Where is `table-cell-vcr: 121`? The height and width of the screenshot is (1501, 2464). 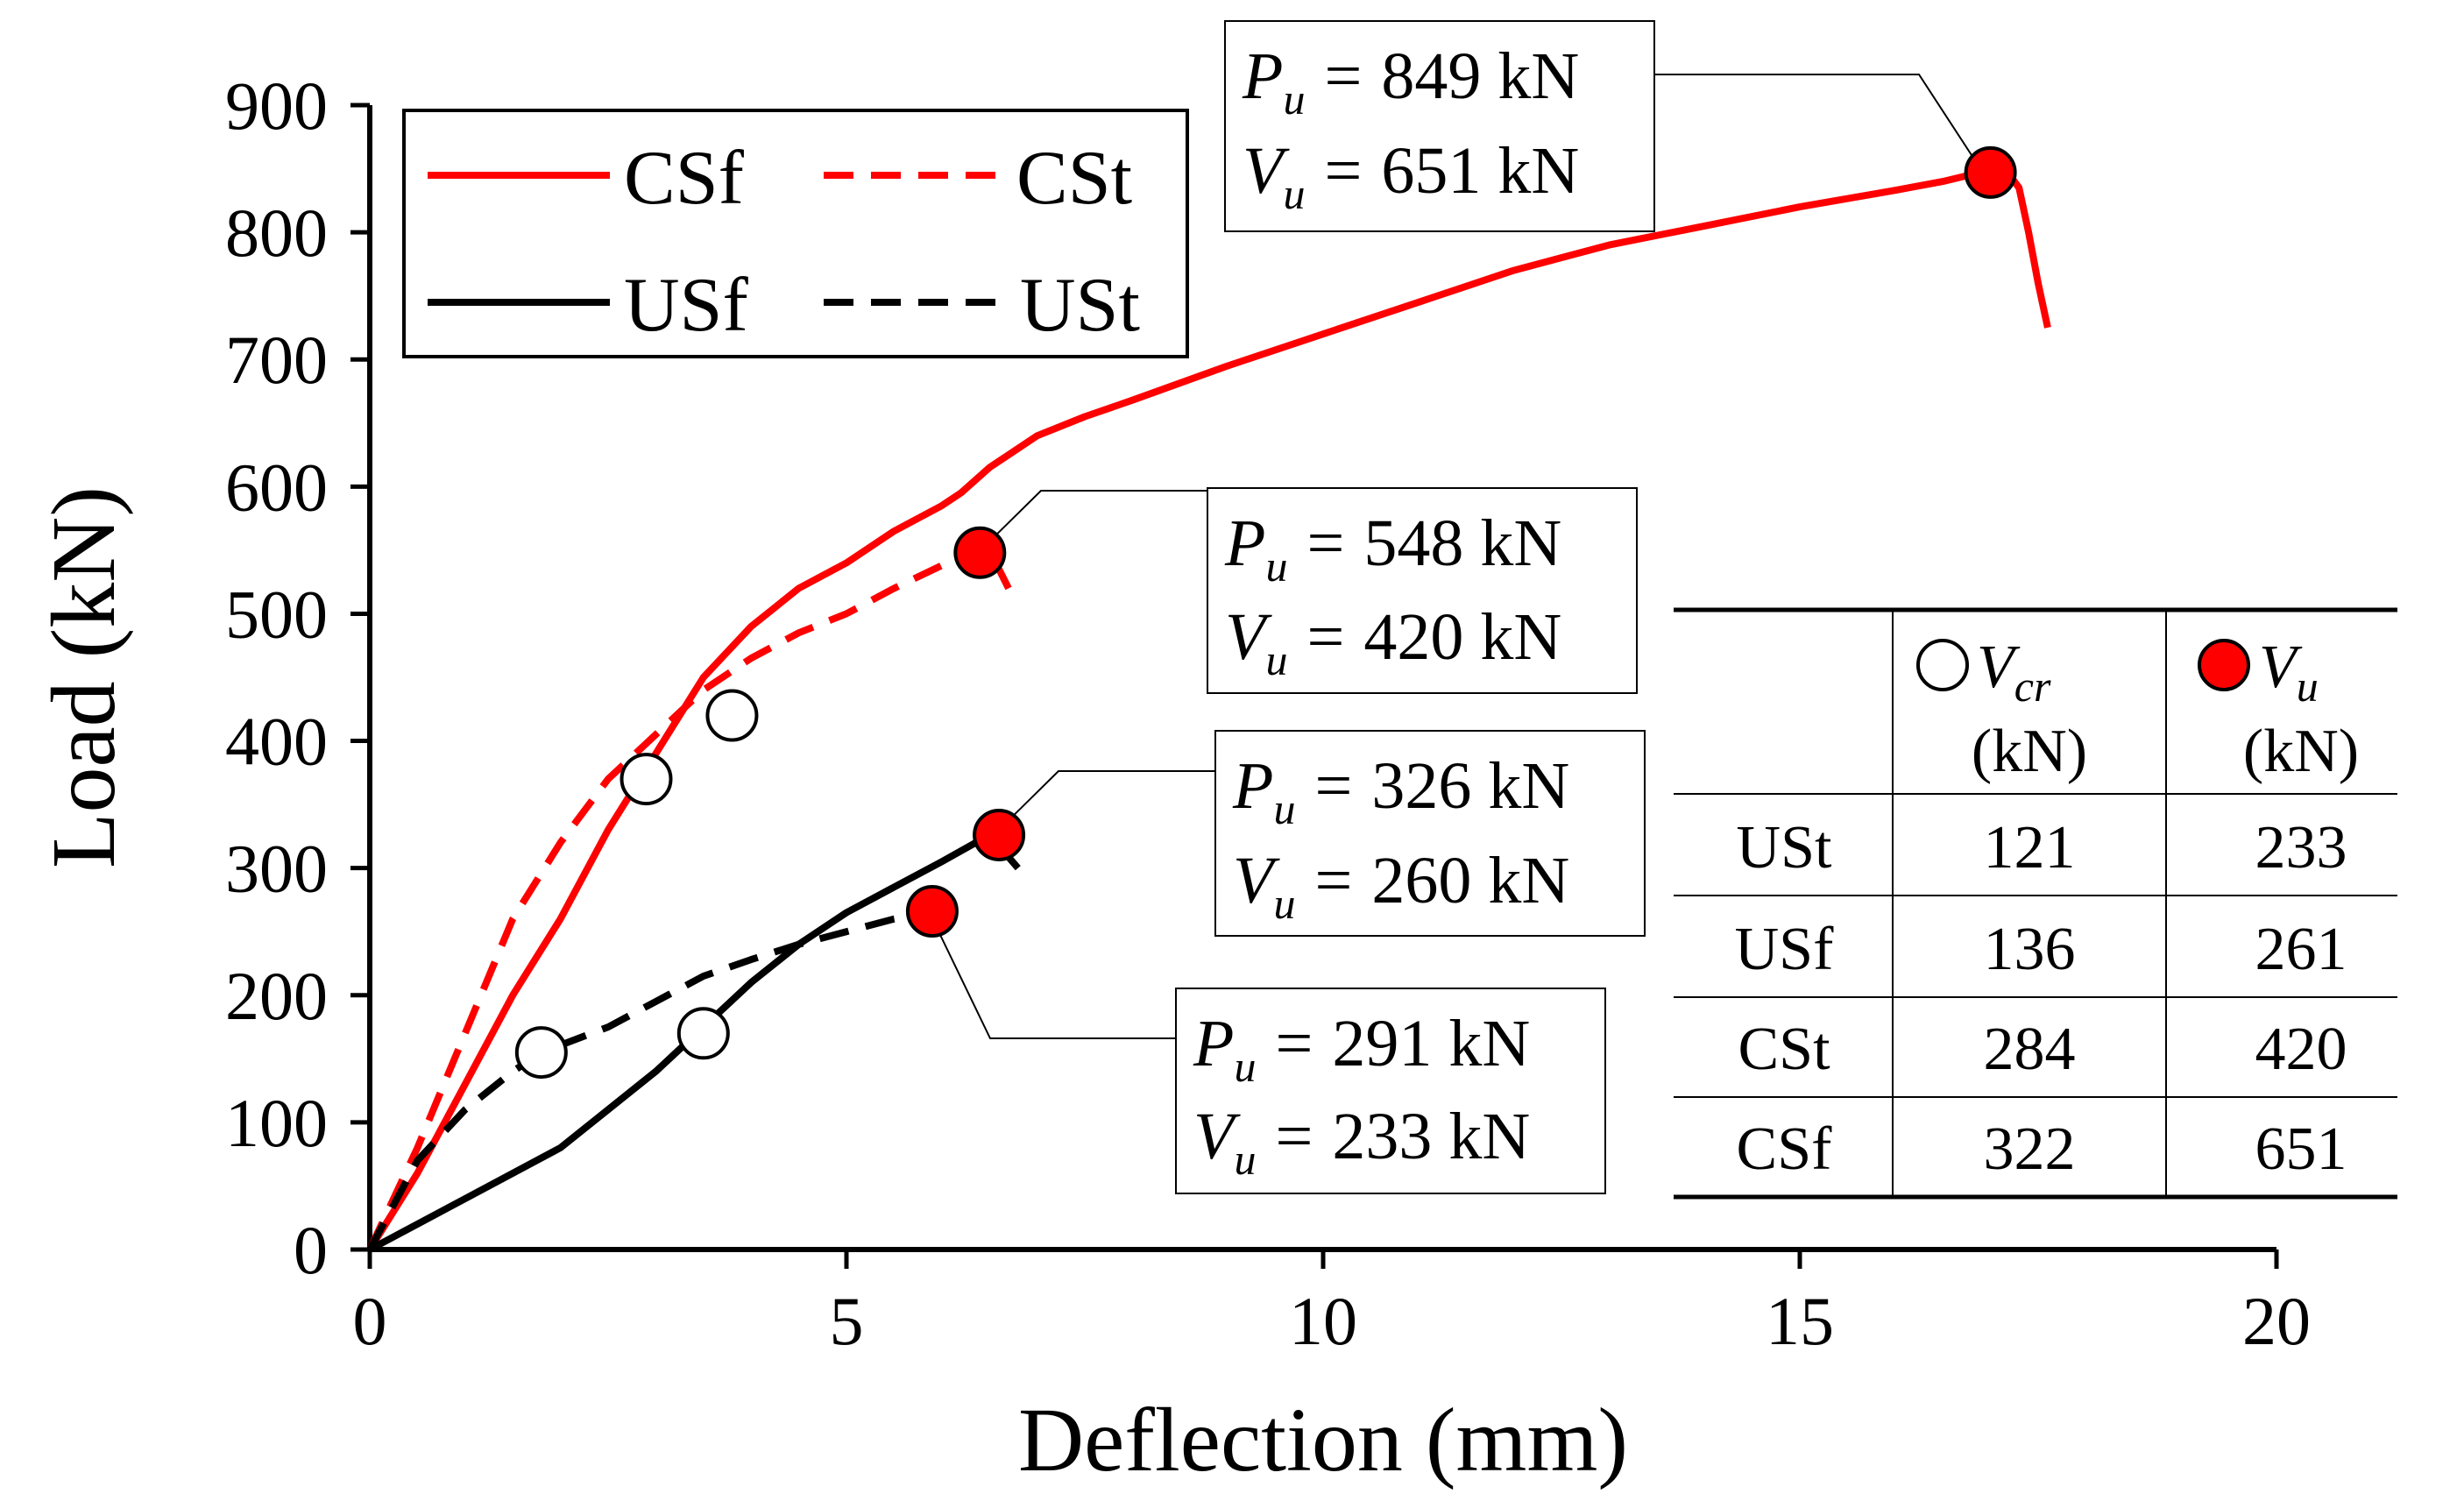 table-cell-vcr: 121 is located at coordinates (2030, 847).